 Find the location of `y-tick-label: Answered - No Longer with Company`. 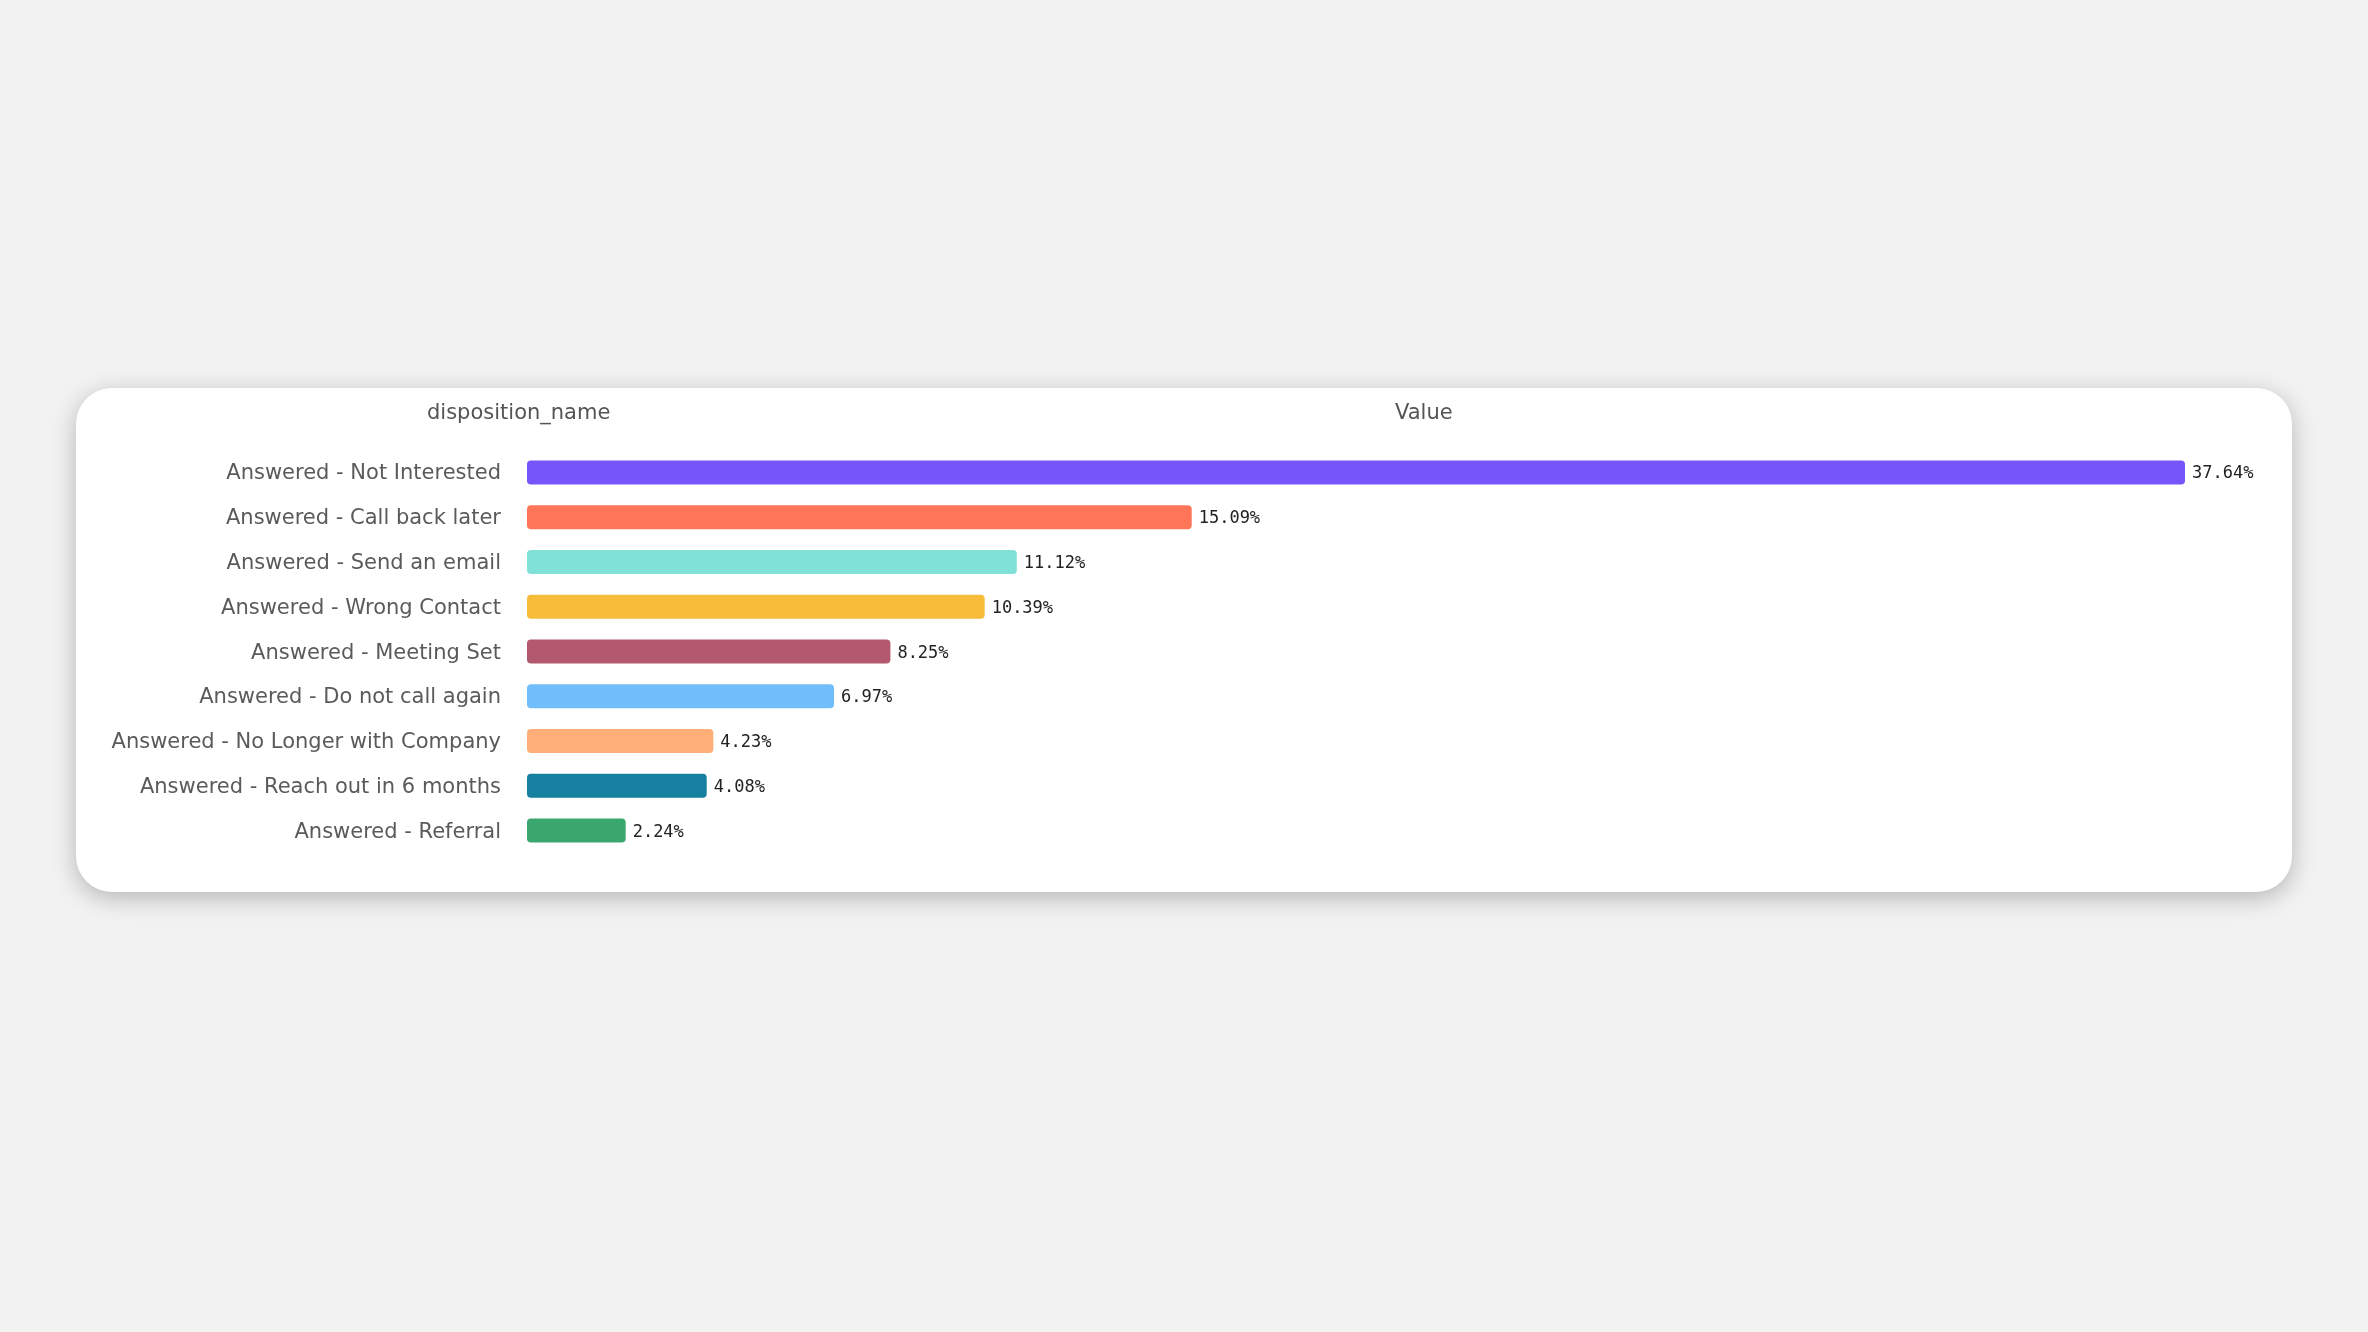

y-tick-label: Answered - No Longer with Company is located at coordinates (306, 741).